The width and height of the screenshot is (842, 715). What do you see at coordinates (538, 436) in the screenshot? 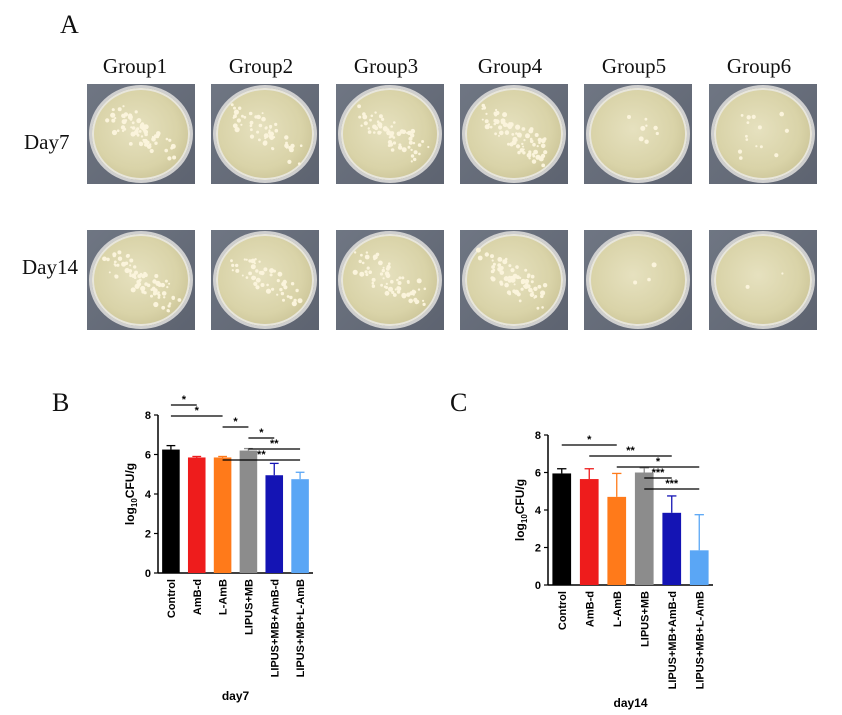
I see `y-tick-label: 8` at bounding box center [538, 436].